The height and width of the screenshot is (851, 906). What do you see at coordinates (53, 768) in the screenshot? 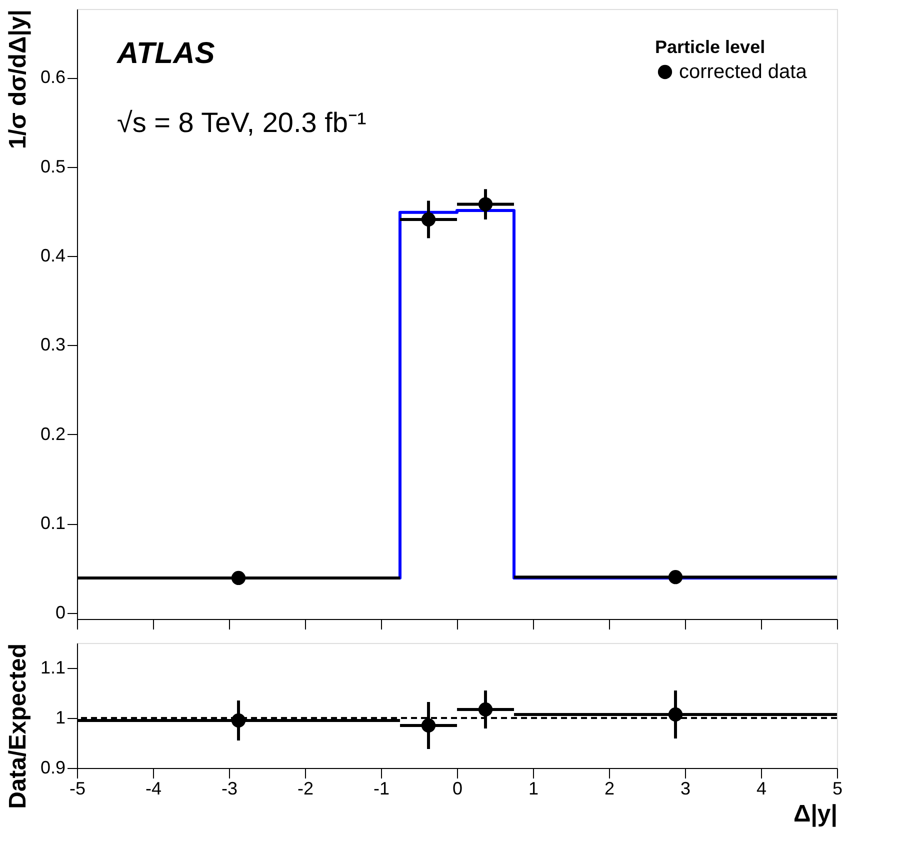
I see `y-tick-label: 0.9` at bounding box center [53, 768].